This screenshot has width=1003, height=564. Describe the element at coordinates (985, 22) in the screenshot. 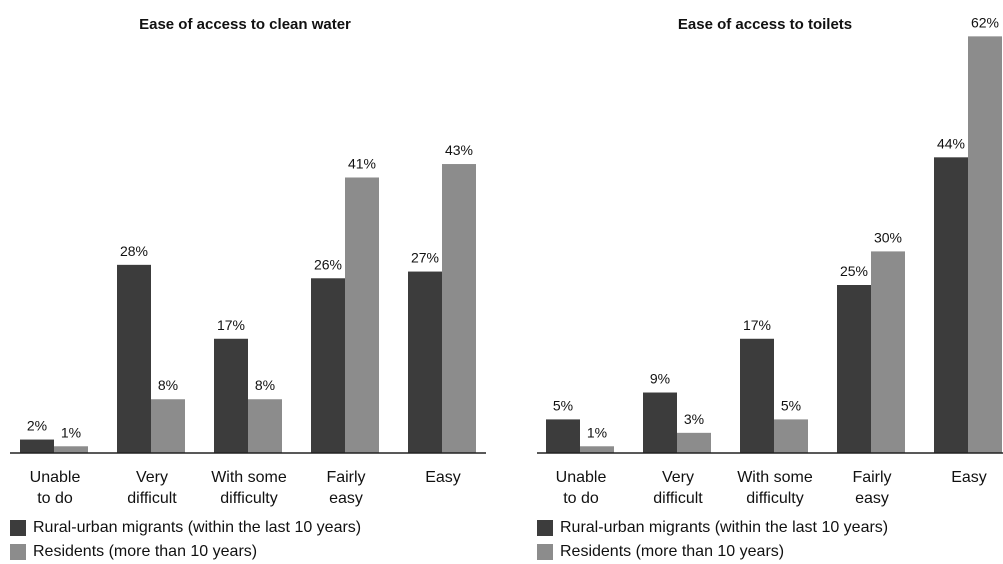

I see `data-label: 62%` at that location.